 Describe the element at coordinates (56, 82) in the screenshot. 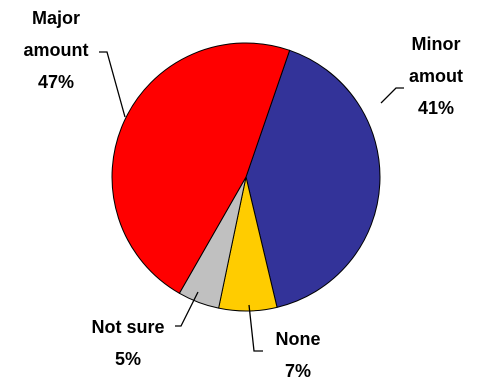

I see `slice-value-major-amount: 47%` at that location.